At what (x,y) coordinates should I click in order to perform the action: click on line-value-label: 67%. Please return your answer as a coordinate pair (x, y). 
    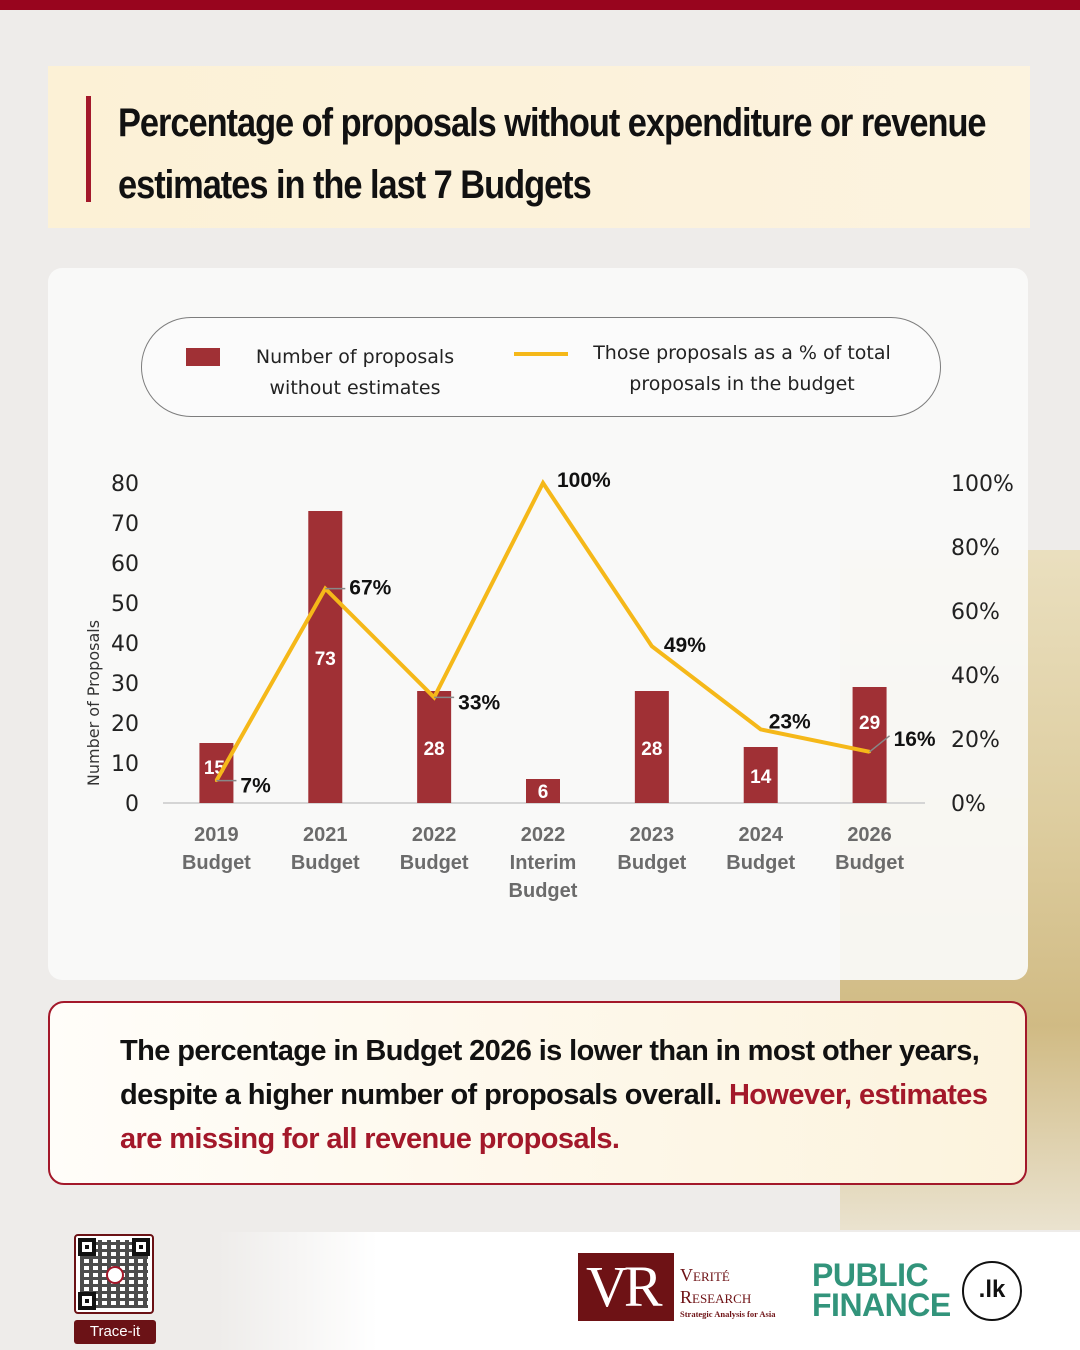
    Looking at the image, I should click on (370, 588).